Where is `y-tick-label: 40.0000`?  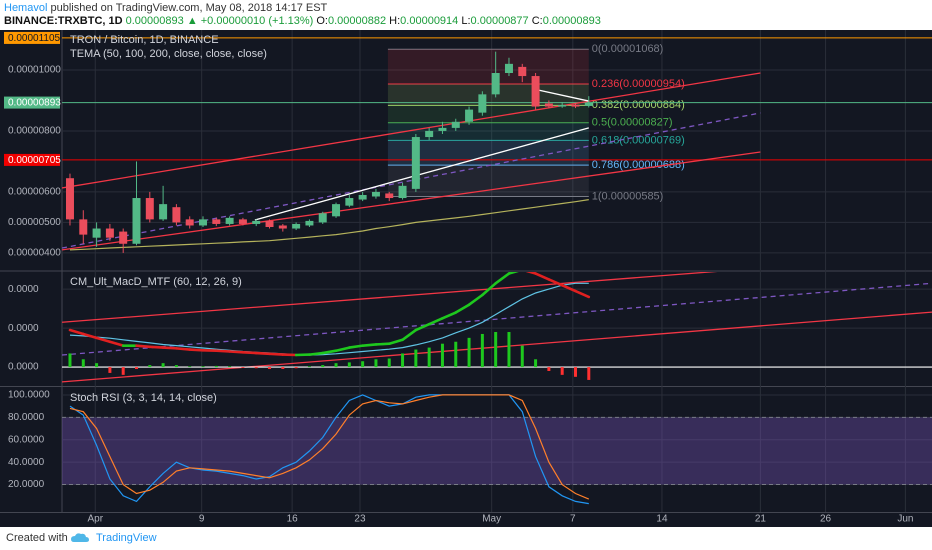 y-tick-label: 40.0000 is located at coordinates (26, 462).